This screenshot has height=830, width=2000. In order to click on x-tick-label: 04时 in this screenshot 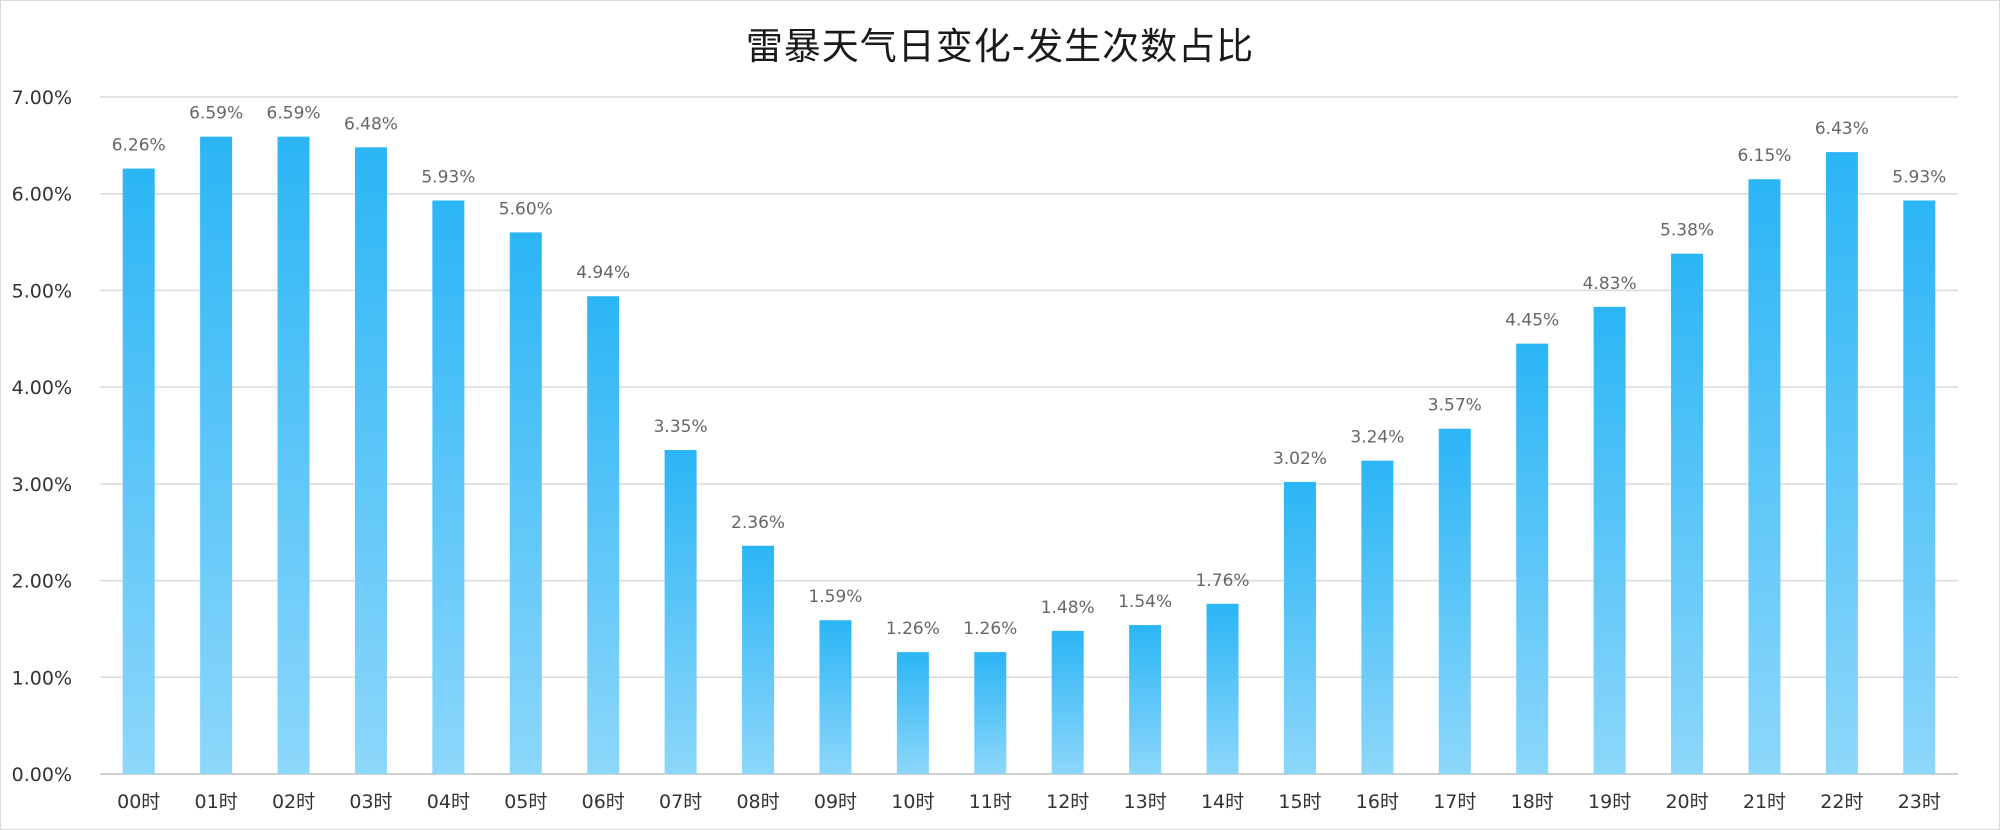, I will do `click(448, 802)`.